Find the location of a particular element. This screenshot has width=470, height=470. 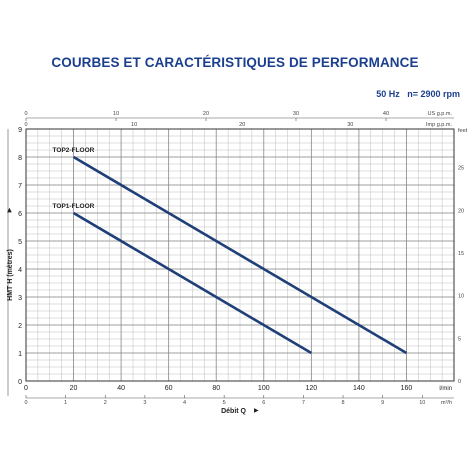

y-axis-title: HMT H (mètres) is located at coordinates (10, 275).